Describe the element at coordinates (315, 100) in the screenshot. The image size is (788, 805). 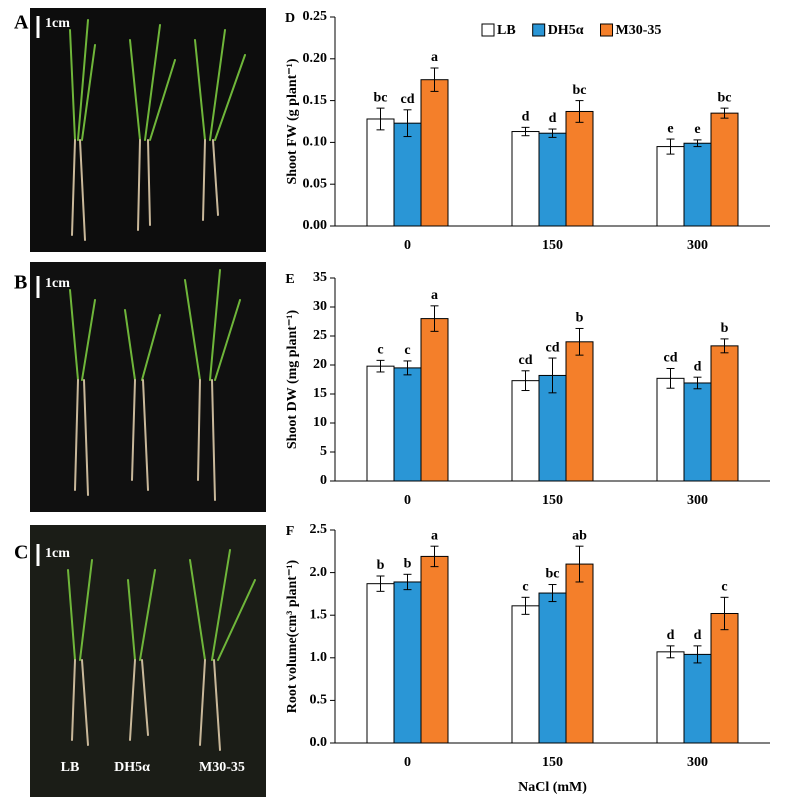
I see `y-tick-label: 0.15` at that location.